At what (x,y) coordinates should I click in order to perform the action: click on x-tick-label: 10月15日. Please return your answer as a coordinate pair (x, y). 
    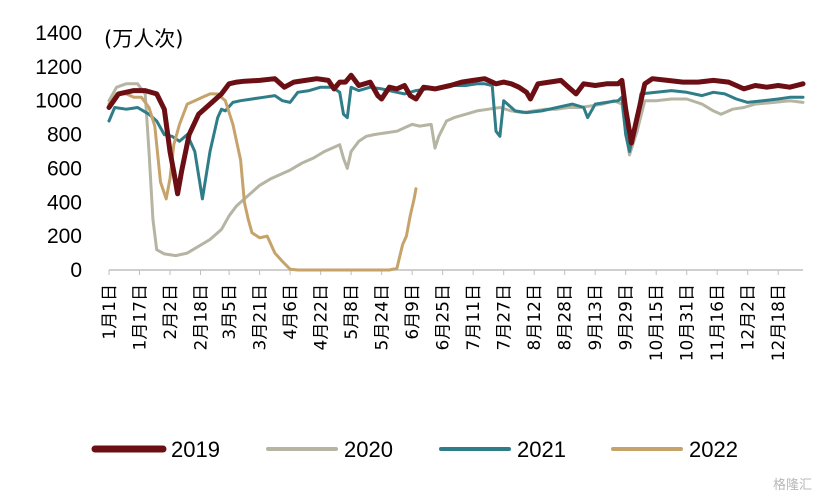
    Looking at the image, I should click on (657, 322).